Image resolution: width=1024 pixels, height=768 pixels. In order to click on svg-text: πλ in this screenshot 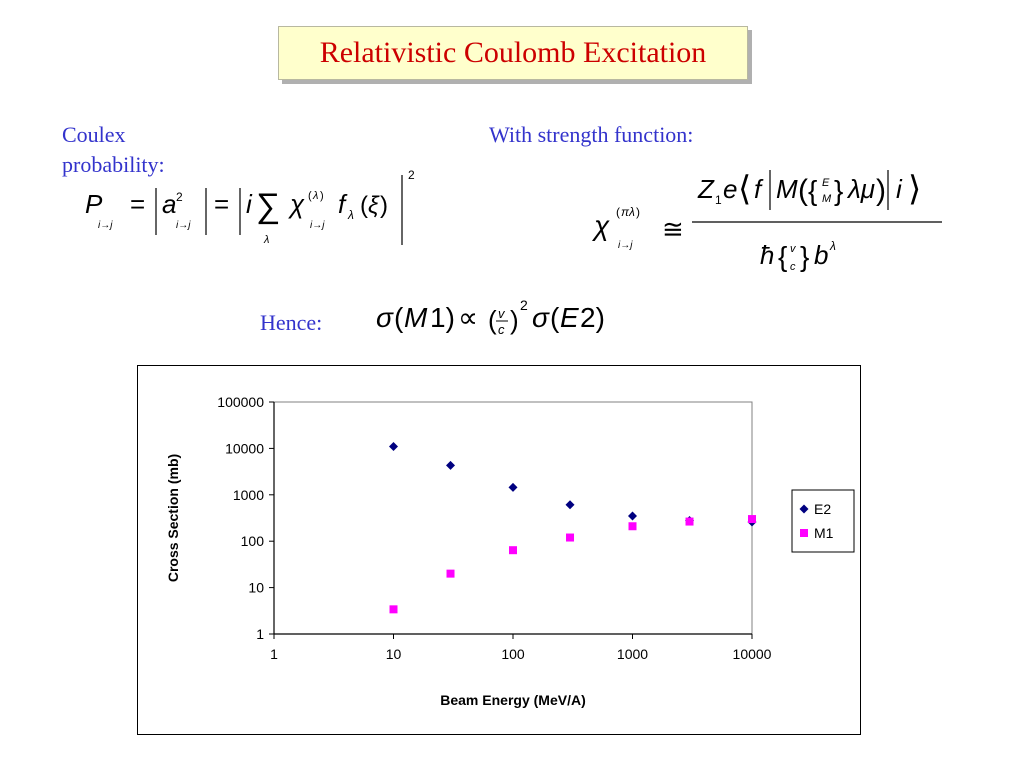, I will do `click(628, 212)`.